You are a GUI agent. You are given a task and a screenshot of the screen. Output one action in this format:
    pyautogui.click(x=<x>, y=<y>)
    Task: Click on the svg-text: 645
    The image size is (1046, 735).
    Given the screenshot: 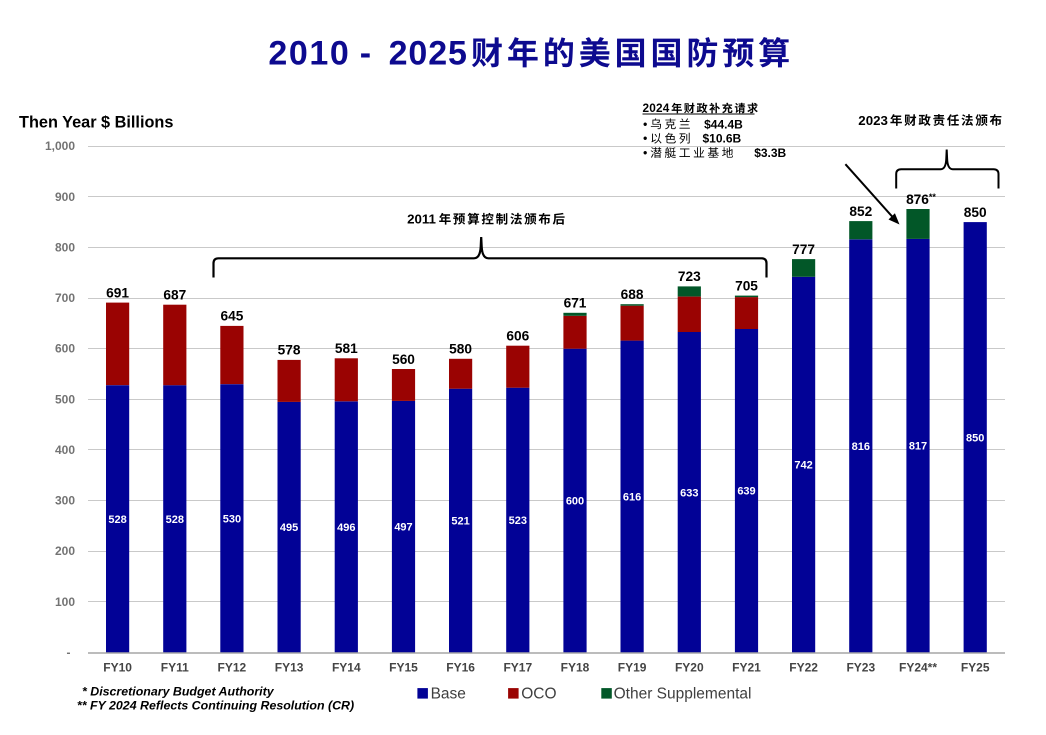 What is the action you would take?
    pyautogui.click(x=231, y=316)
    